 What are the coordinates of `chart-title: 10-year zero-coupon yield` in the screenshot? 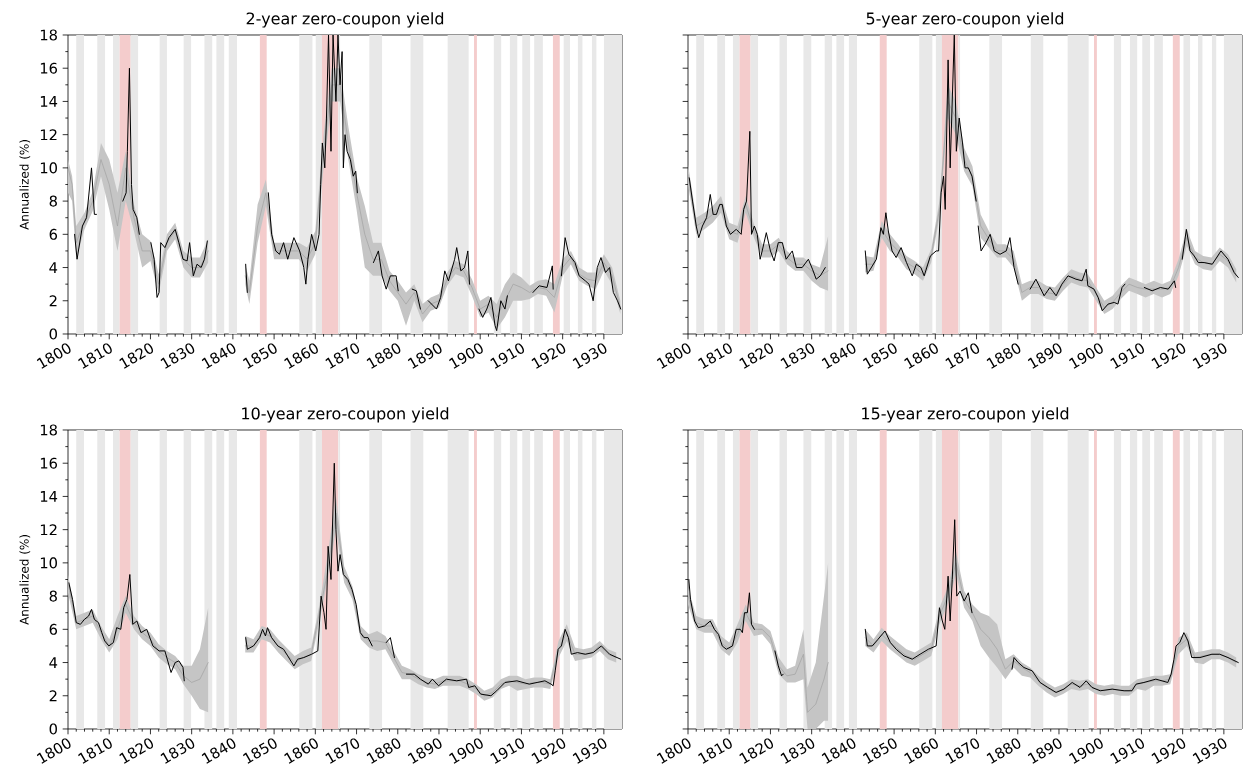 It's located at (345, 415).